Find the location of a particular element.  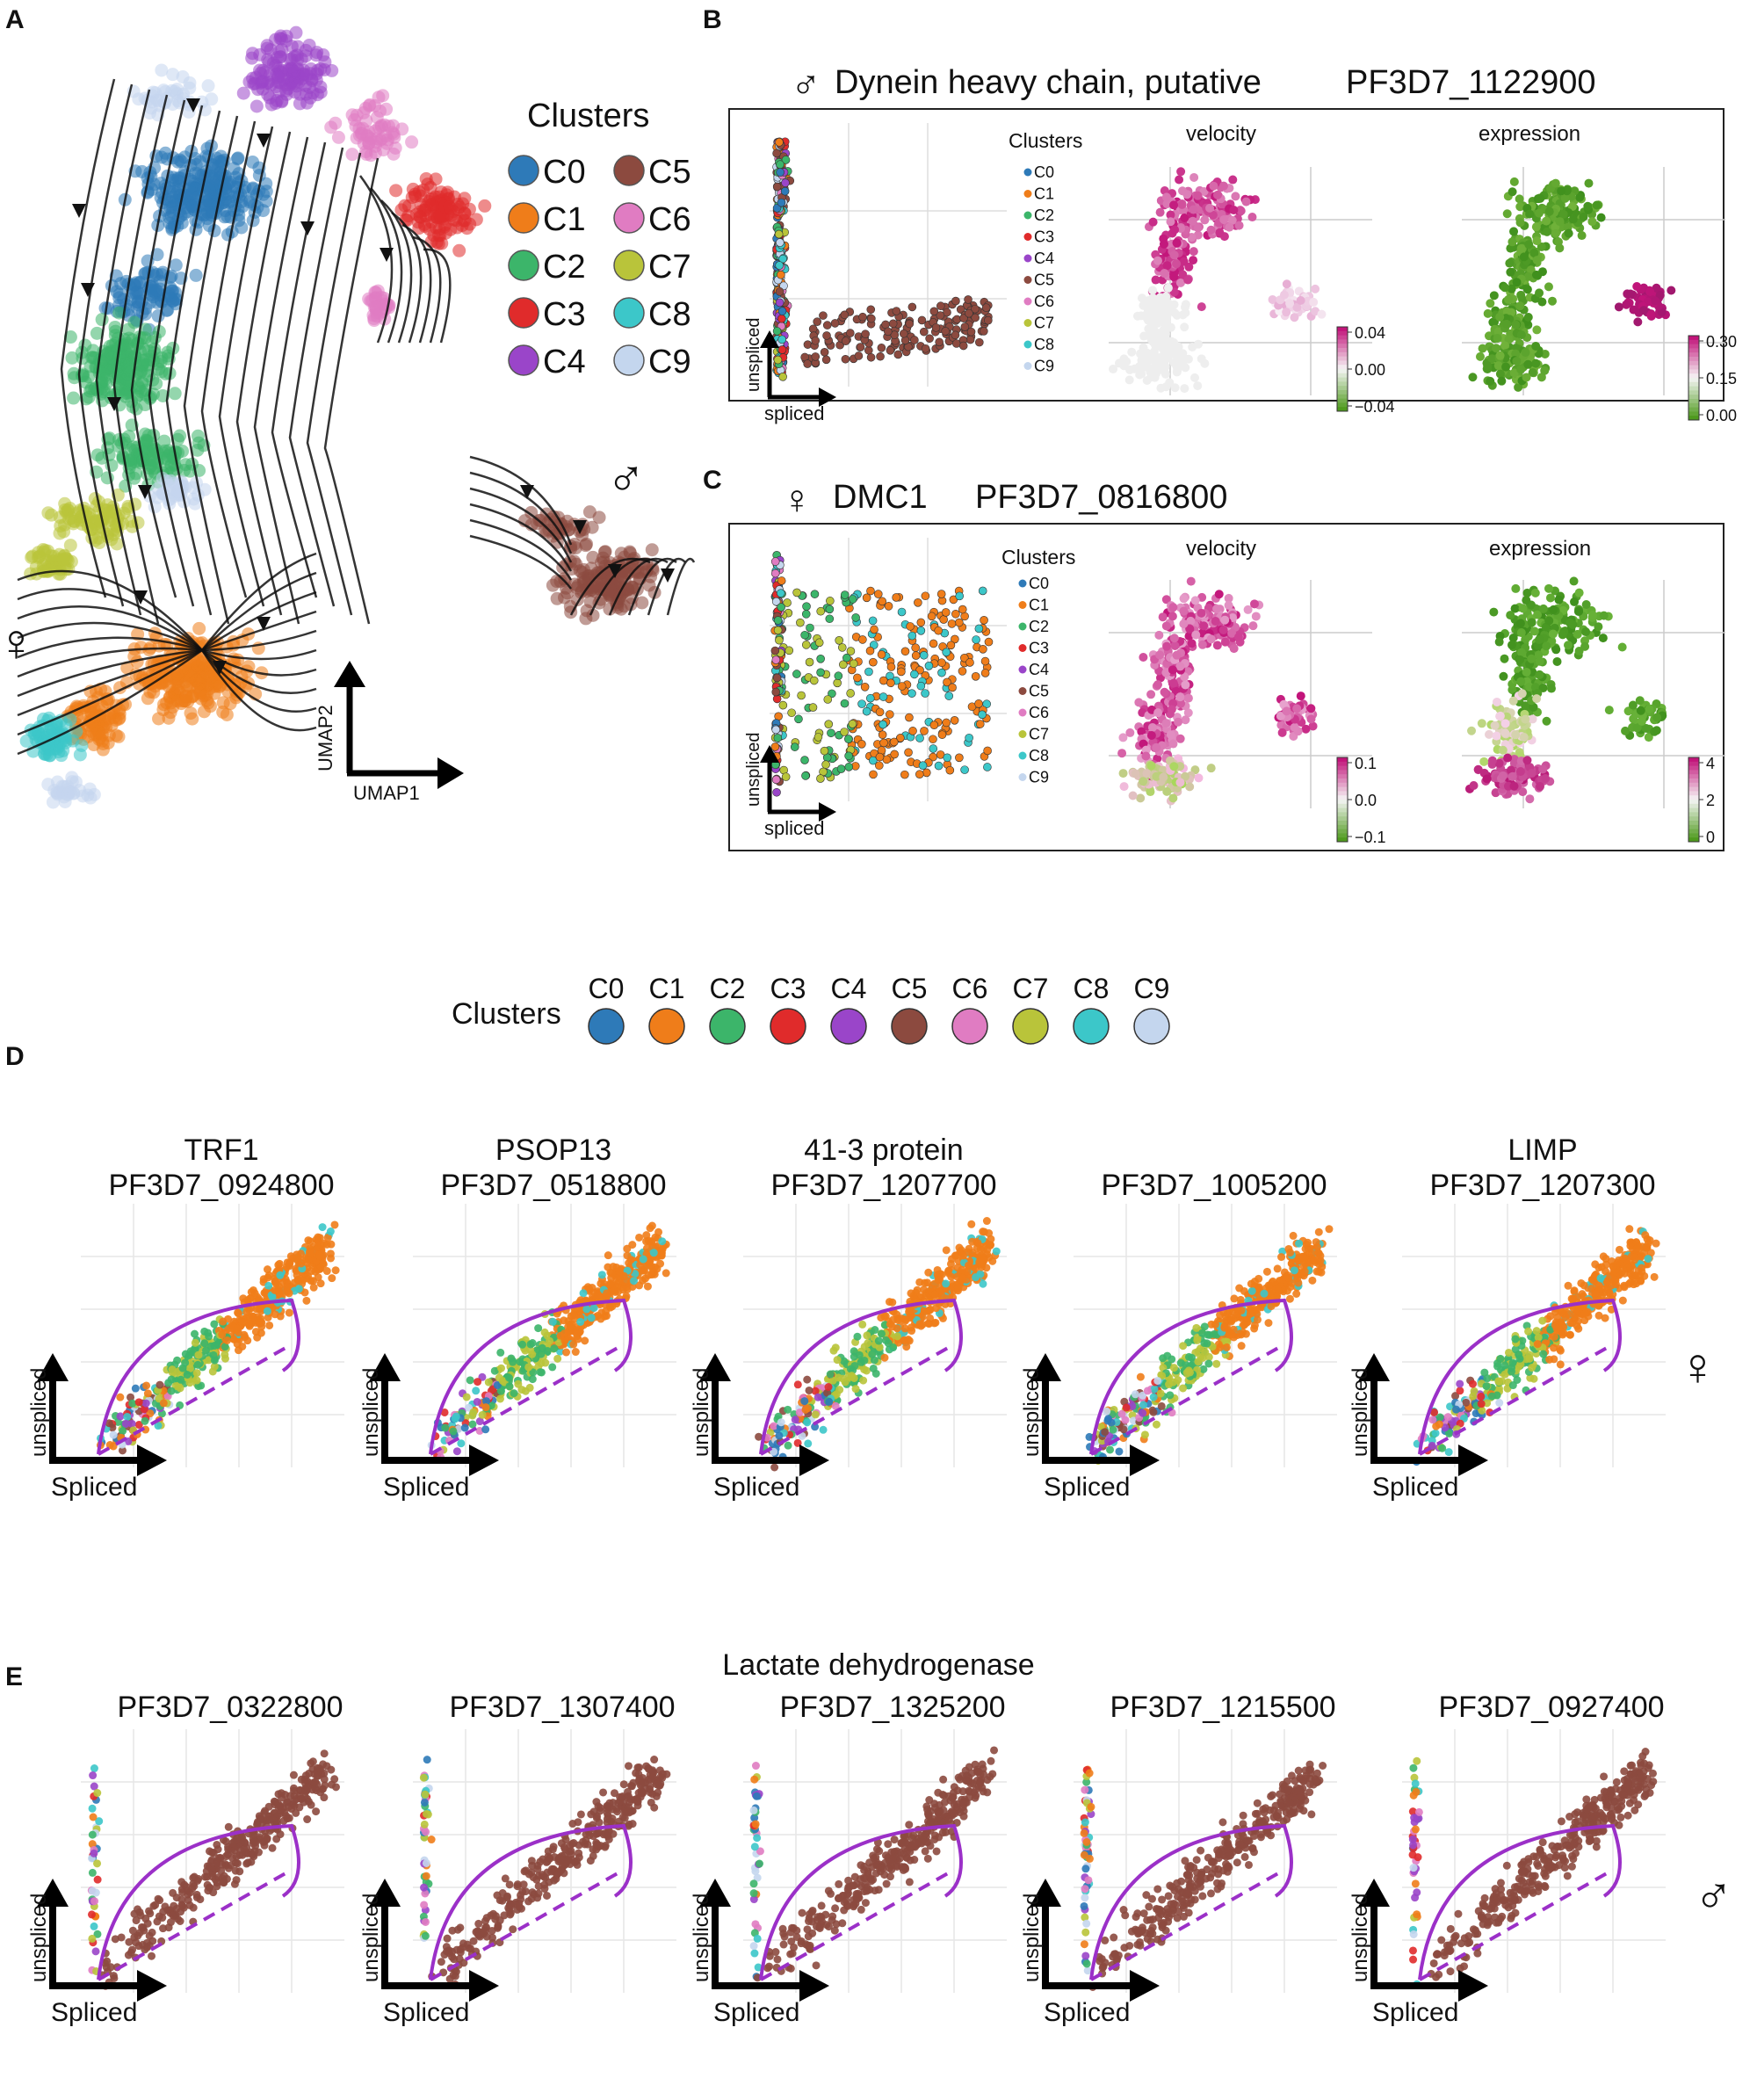

phase-point-c2 is located at coordinates (855, 617).